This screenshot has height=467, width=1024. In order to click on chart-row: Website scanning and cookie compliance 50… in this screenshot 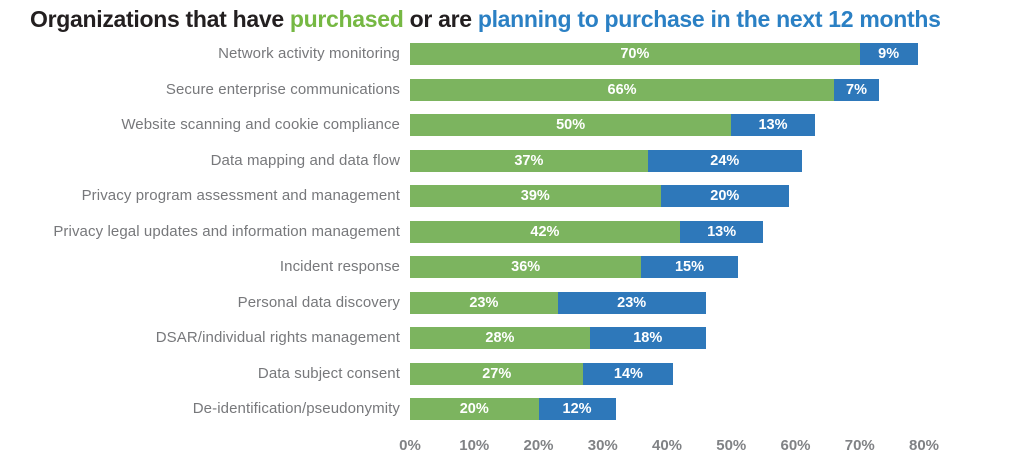, I will do `click(512, 125)`.